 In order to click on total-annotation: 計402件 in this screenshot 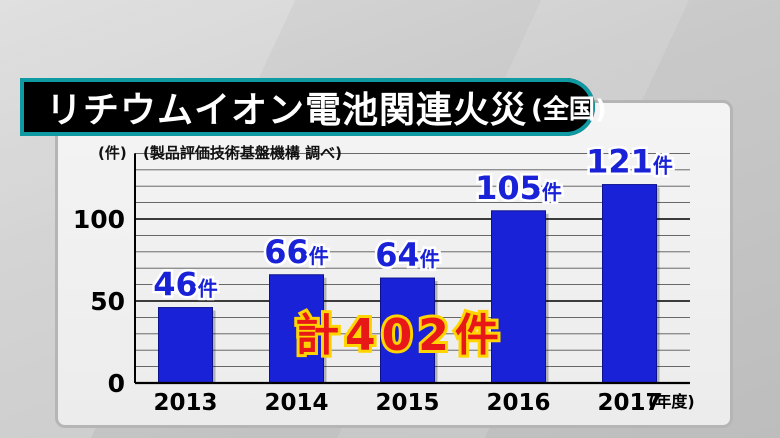, I will do `click(400, 335)`.